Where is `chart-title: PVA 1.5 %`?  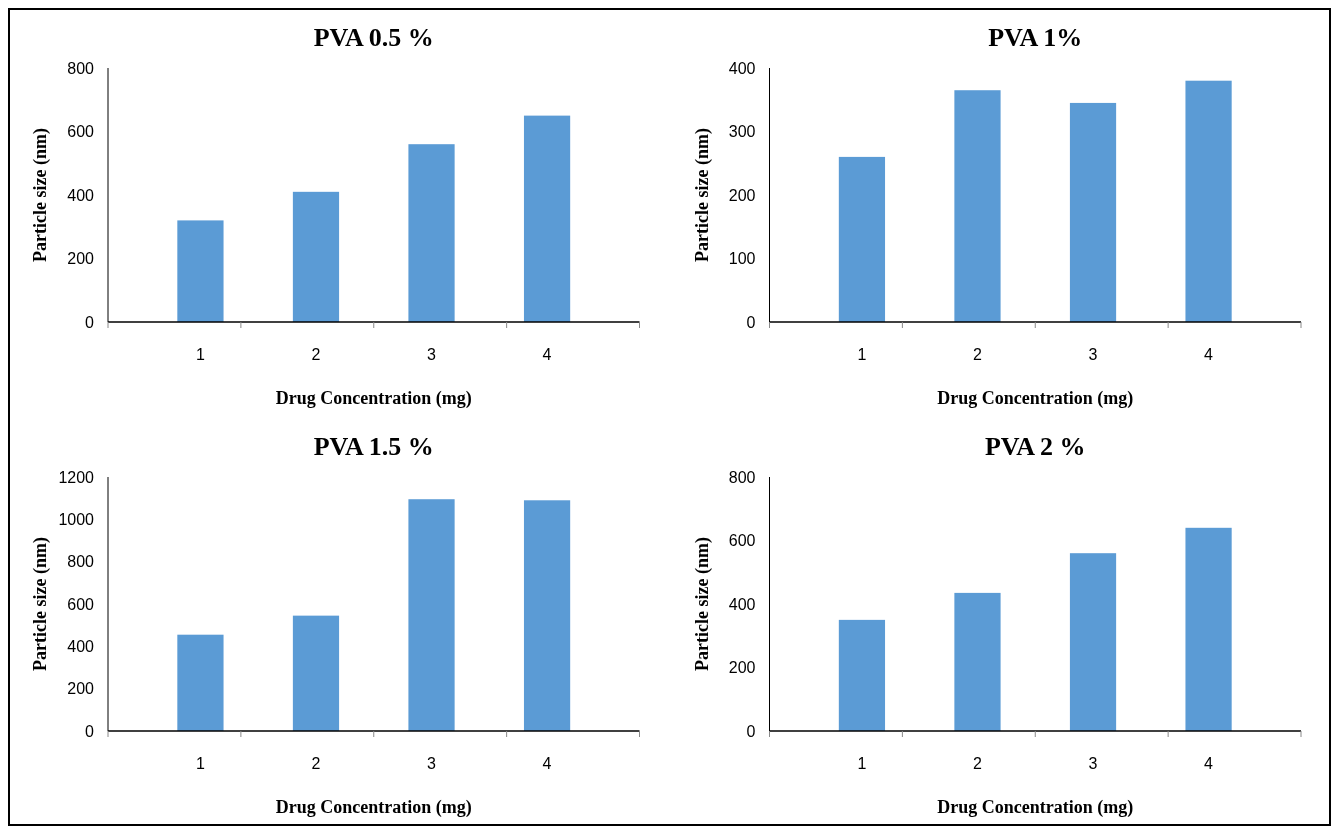 chart-title: PVA 1.5 % is located at coordinates (373, 446).